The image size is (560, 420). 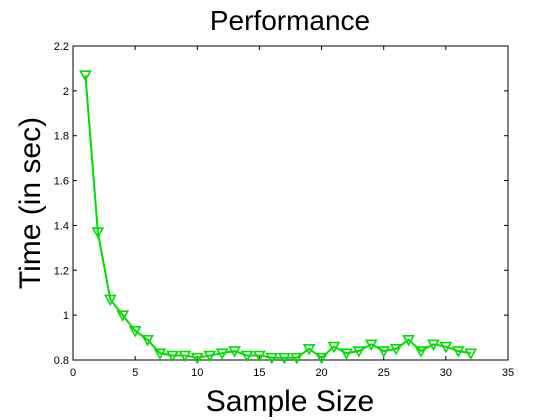 What do you see at coordinates (197, 373) in the screenshot?
I see `x-tick-label: 10` at bounding box center [197, 373].